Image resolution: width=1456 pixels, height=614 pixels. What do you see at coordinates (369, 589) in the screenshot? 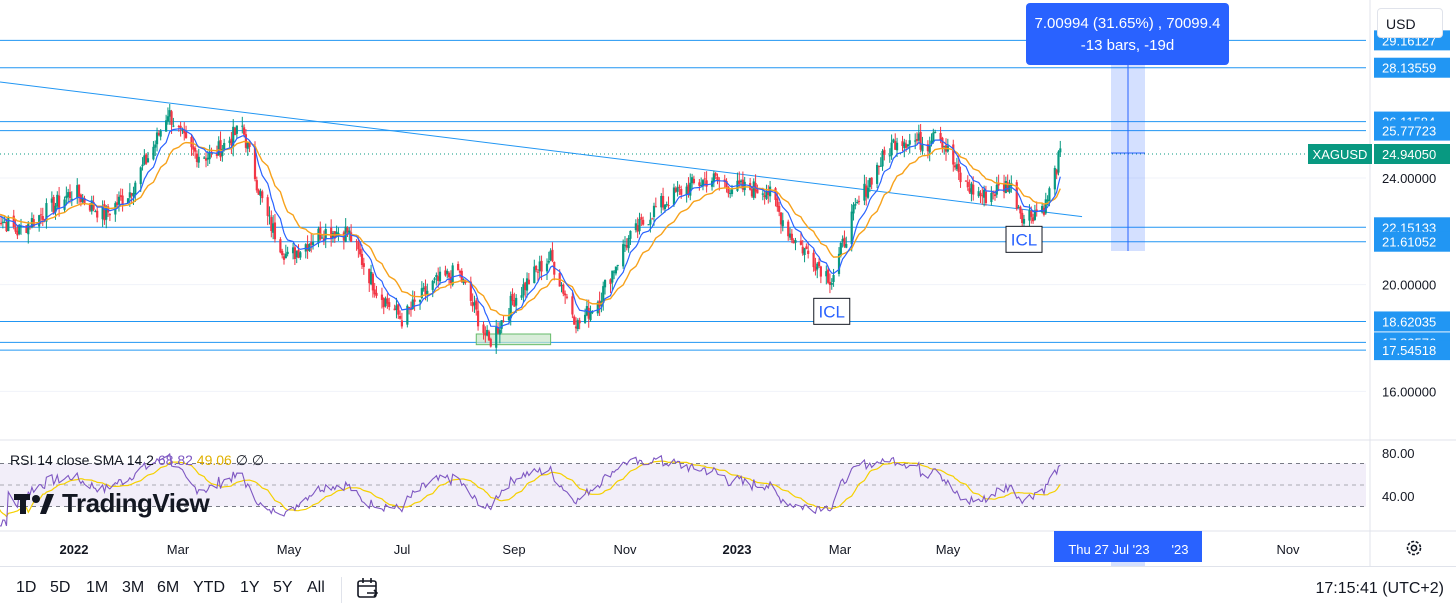
I see `calendar-range-icon` at bounding box center [369, 589].